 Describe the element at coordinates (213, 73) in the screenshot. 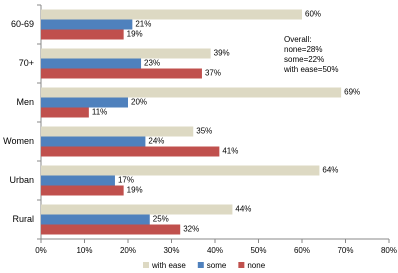

I see `value-label: 37%` at that location.